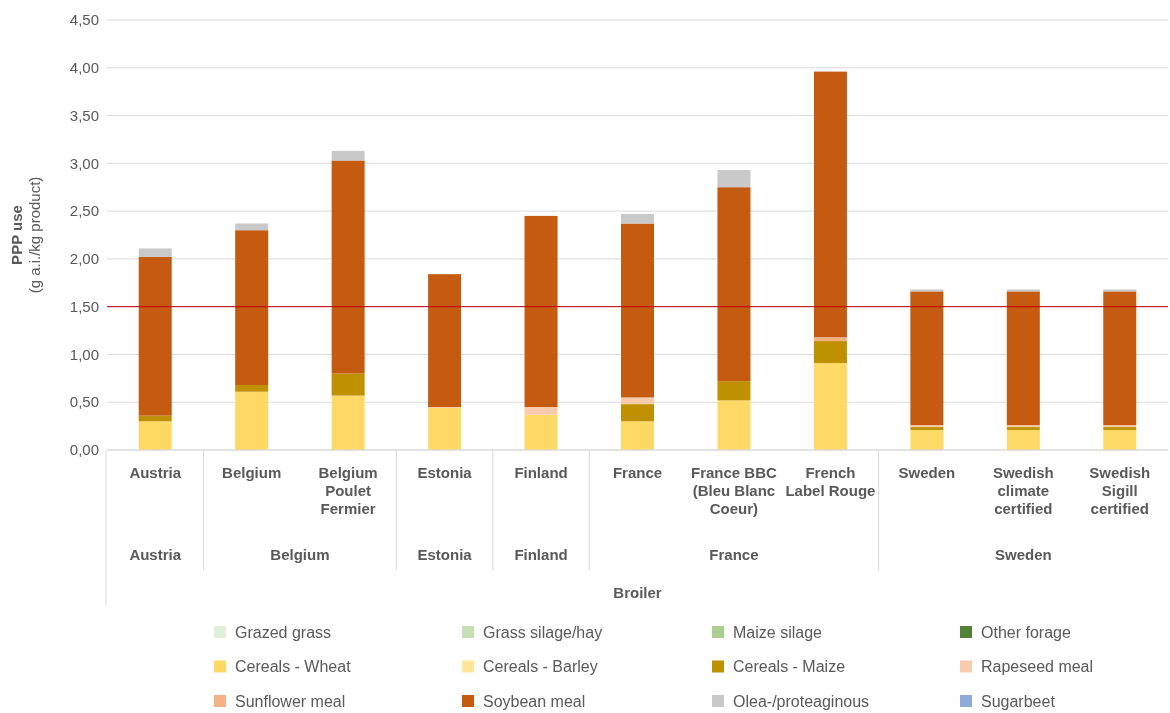  I want to click on legend-label: Sunflower meal, so click(290, 701).